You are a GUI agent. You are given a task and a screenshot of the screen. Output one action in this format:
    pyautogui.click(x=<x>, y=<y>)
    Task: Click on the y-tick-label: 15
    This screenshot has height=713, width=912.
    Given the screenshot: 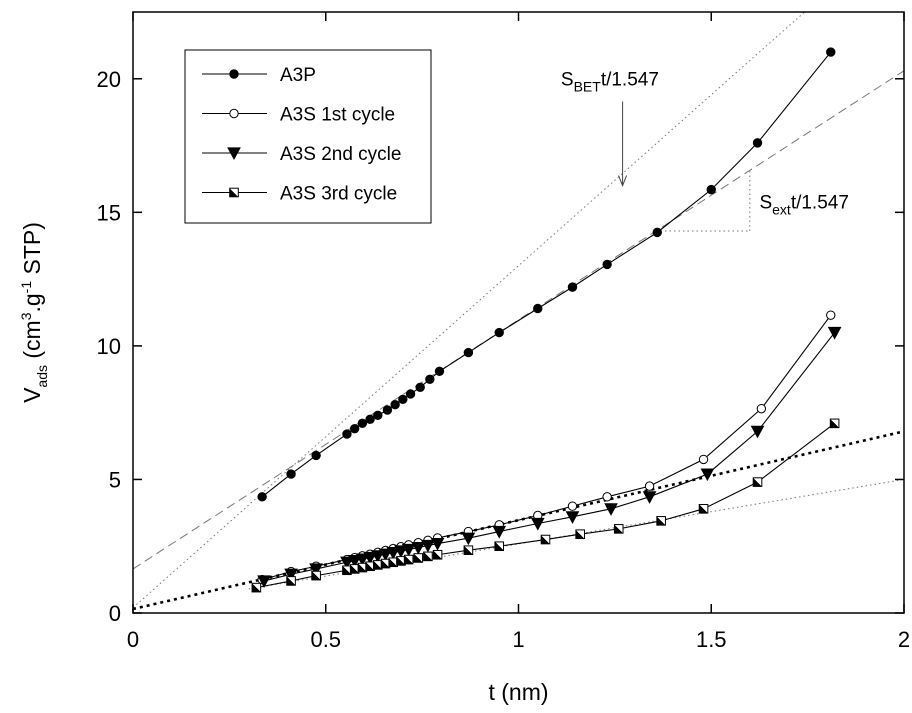 What is the action you would take?
    pyautogui.click(x=109, y=212)
    